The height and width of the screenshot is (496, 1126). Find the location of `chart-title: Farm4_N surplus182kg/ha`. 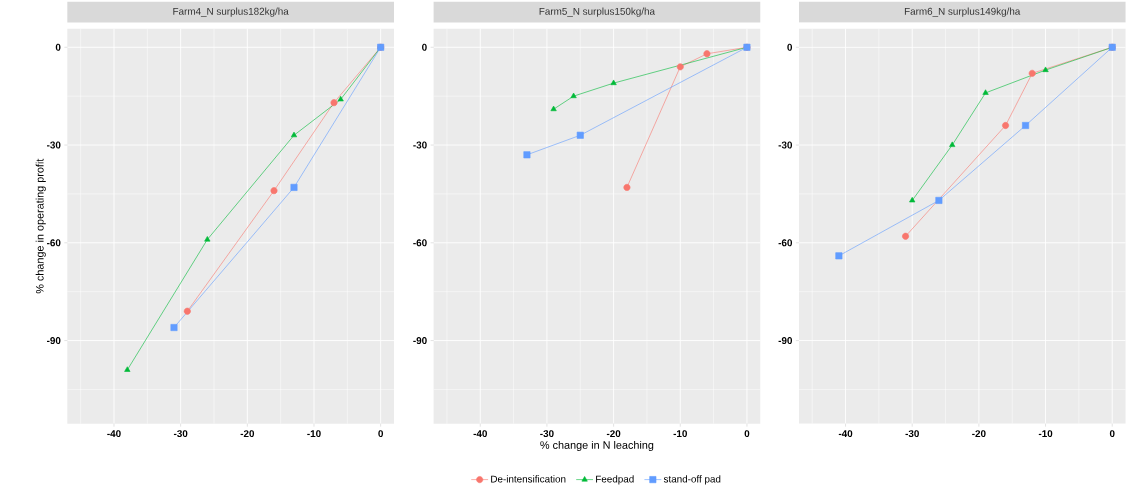

chart-title: Farm4_N surplus182kg/ha is located at coordinates (231, 12).